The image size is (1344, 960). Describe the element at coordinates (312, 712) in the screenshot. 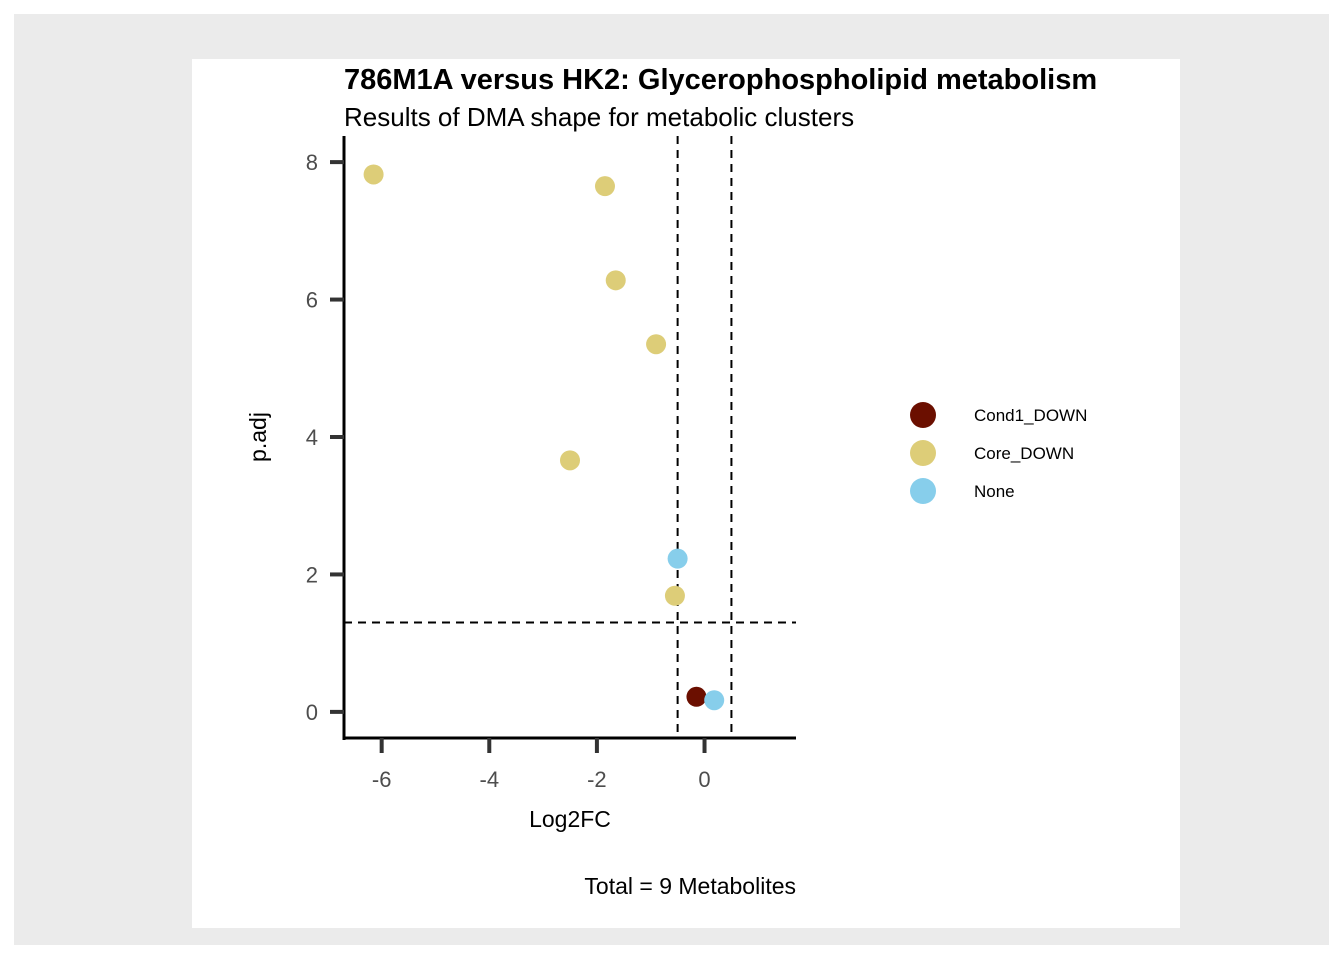

I see `y-tick-label: 0` at that location.